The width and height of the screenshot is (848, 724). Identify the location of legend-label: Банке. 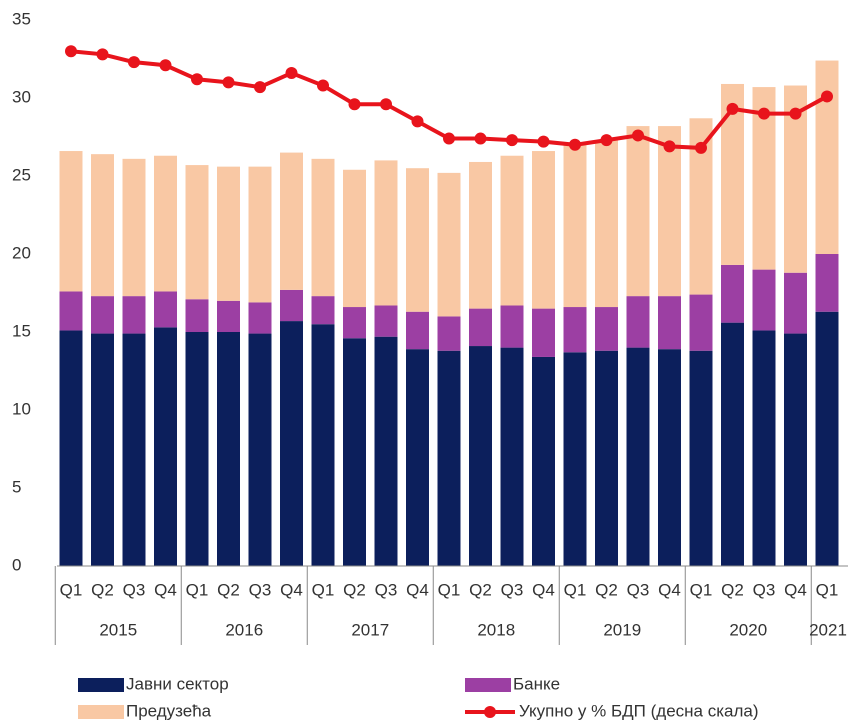
(536, 683).